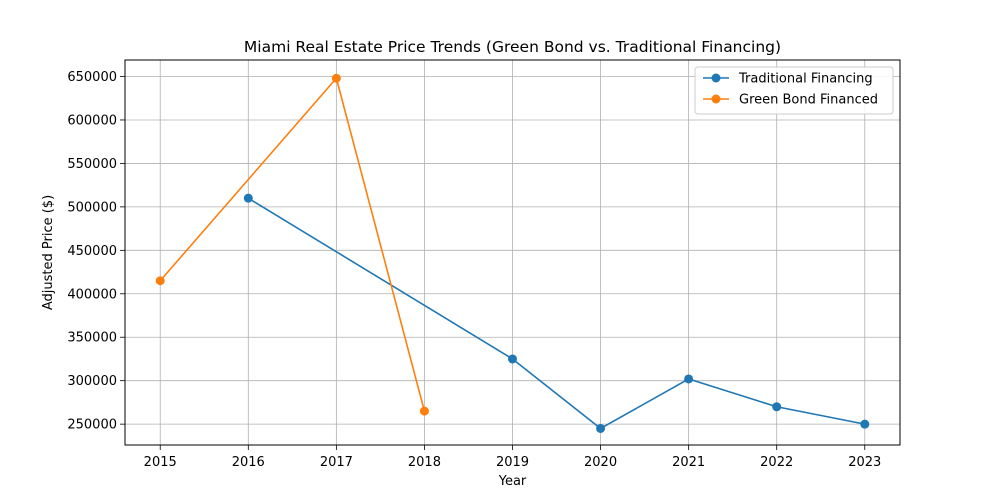 The image size is (1000, 500). Describe the element at coordinates (808, 100) in the screenshot. I see `legend-label-green-bond: Green Bond Financed` at that location.